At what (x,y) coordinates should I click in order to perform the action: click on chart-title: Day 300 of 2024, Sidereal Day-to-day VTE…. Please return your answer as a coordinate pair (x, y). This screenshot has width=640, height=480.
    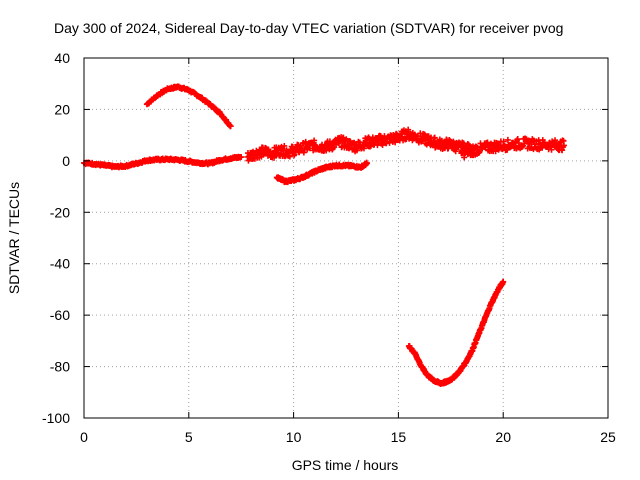
    Looking at the image, I should click on (308, 28).